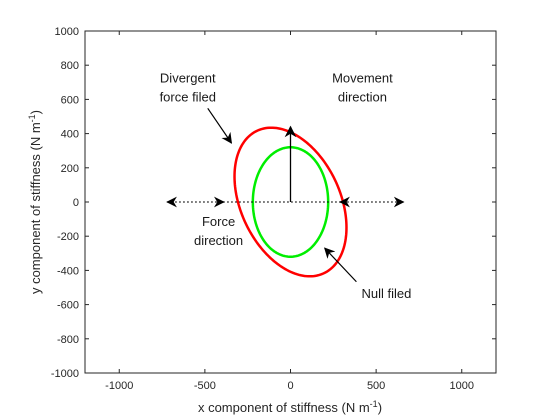 The image size is (560, 420). I want to click on y-tick-label: 1000, so click(67, 32).